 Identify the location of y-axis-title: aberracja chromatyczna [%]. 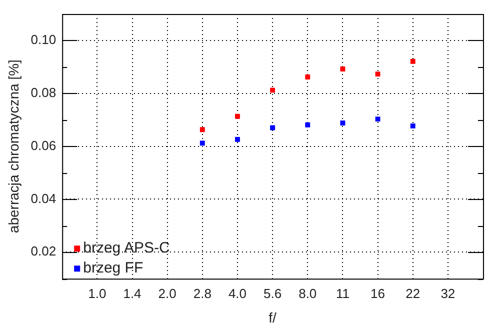
(13, 147).